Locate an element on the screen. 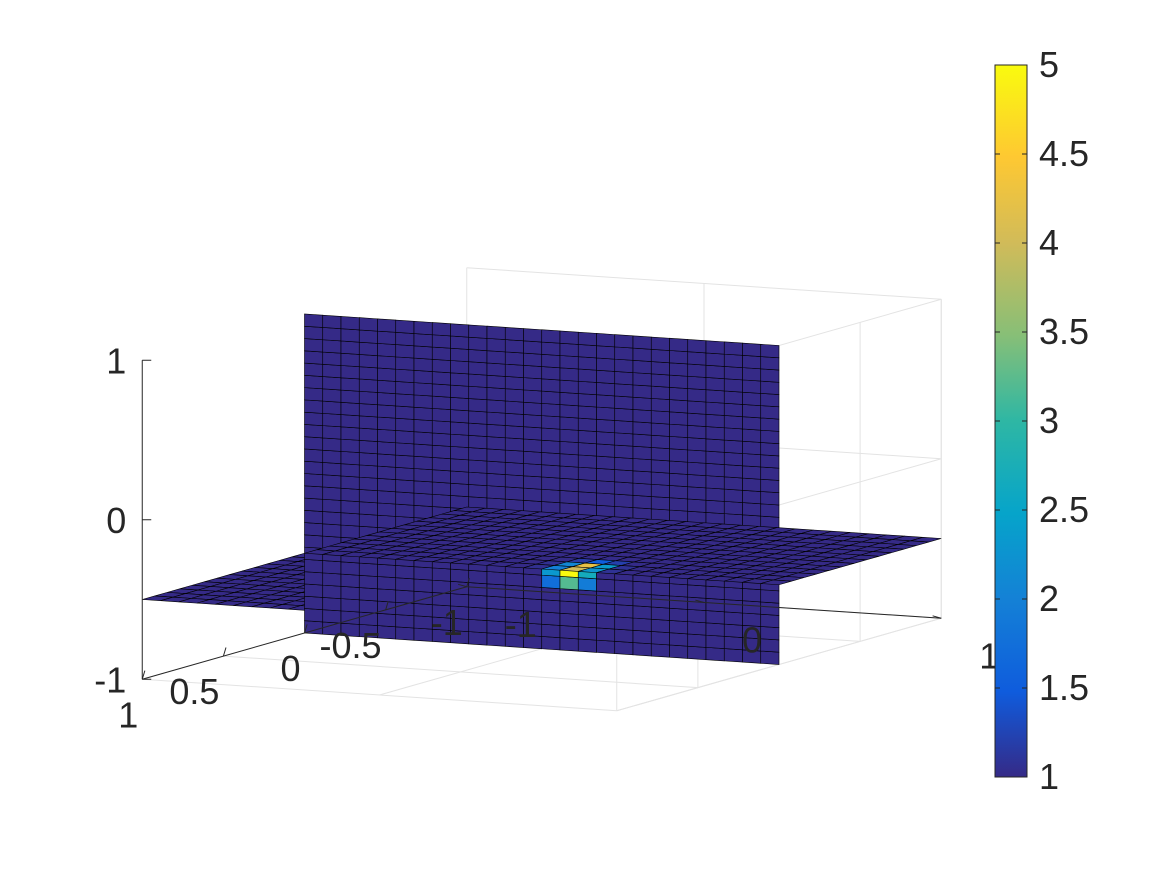 The width and height of the screenshot is (1167, 875). colorbar-tick-label: 1 is located at coordinates (1049, 776).